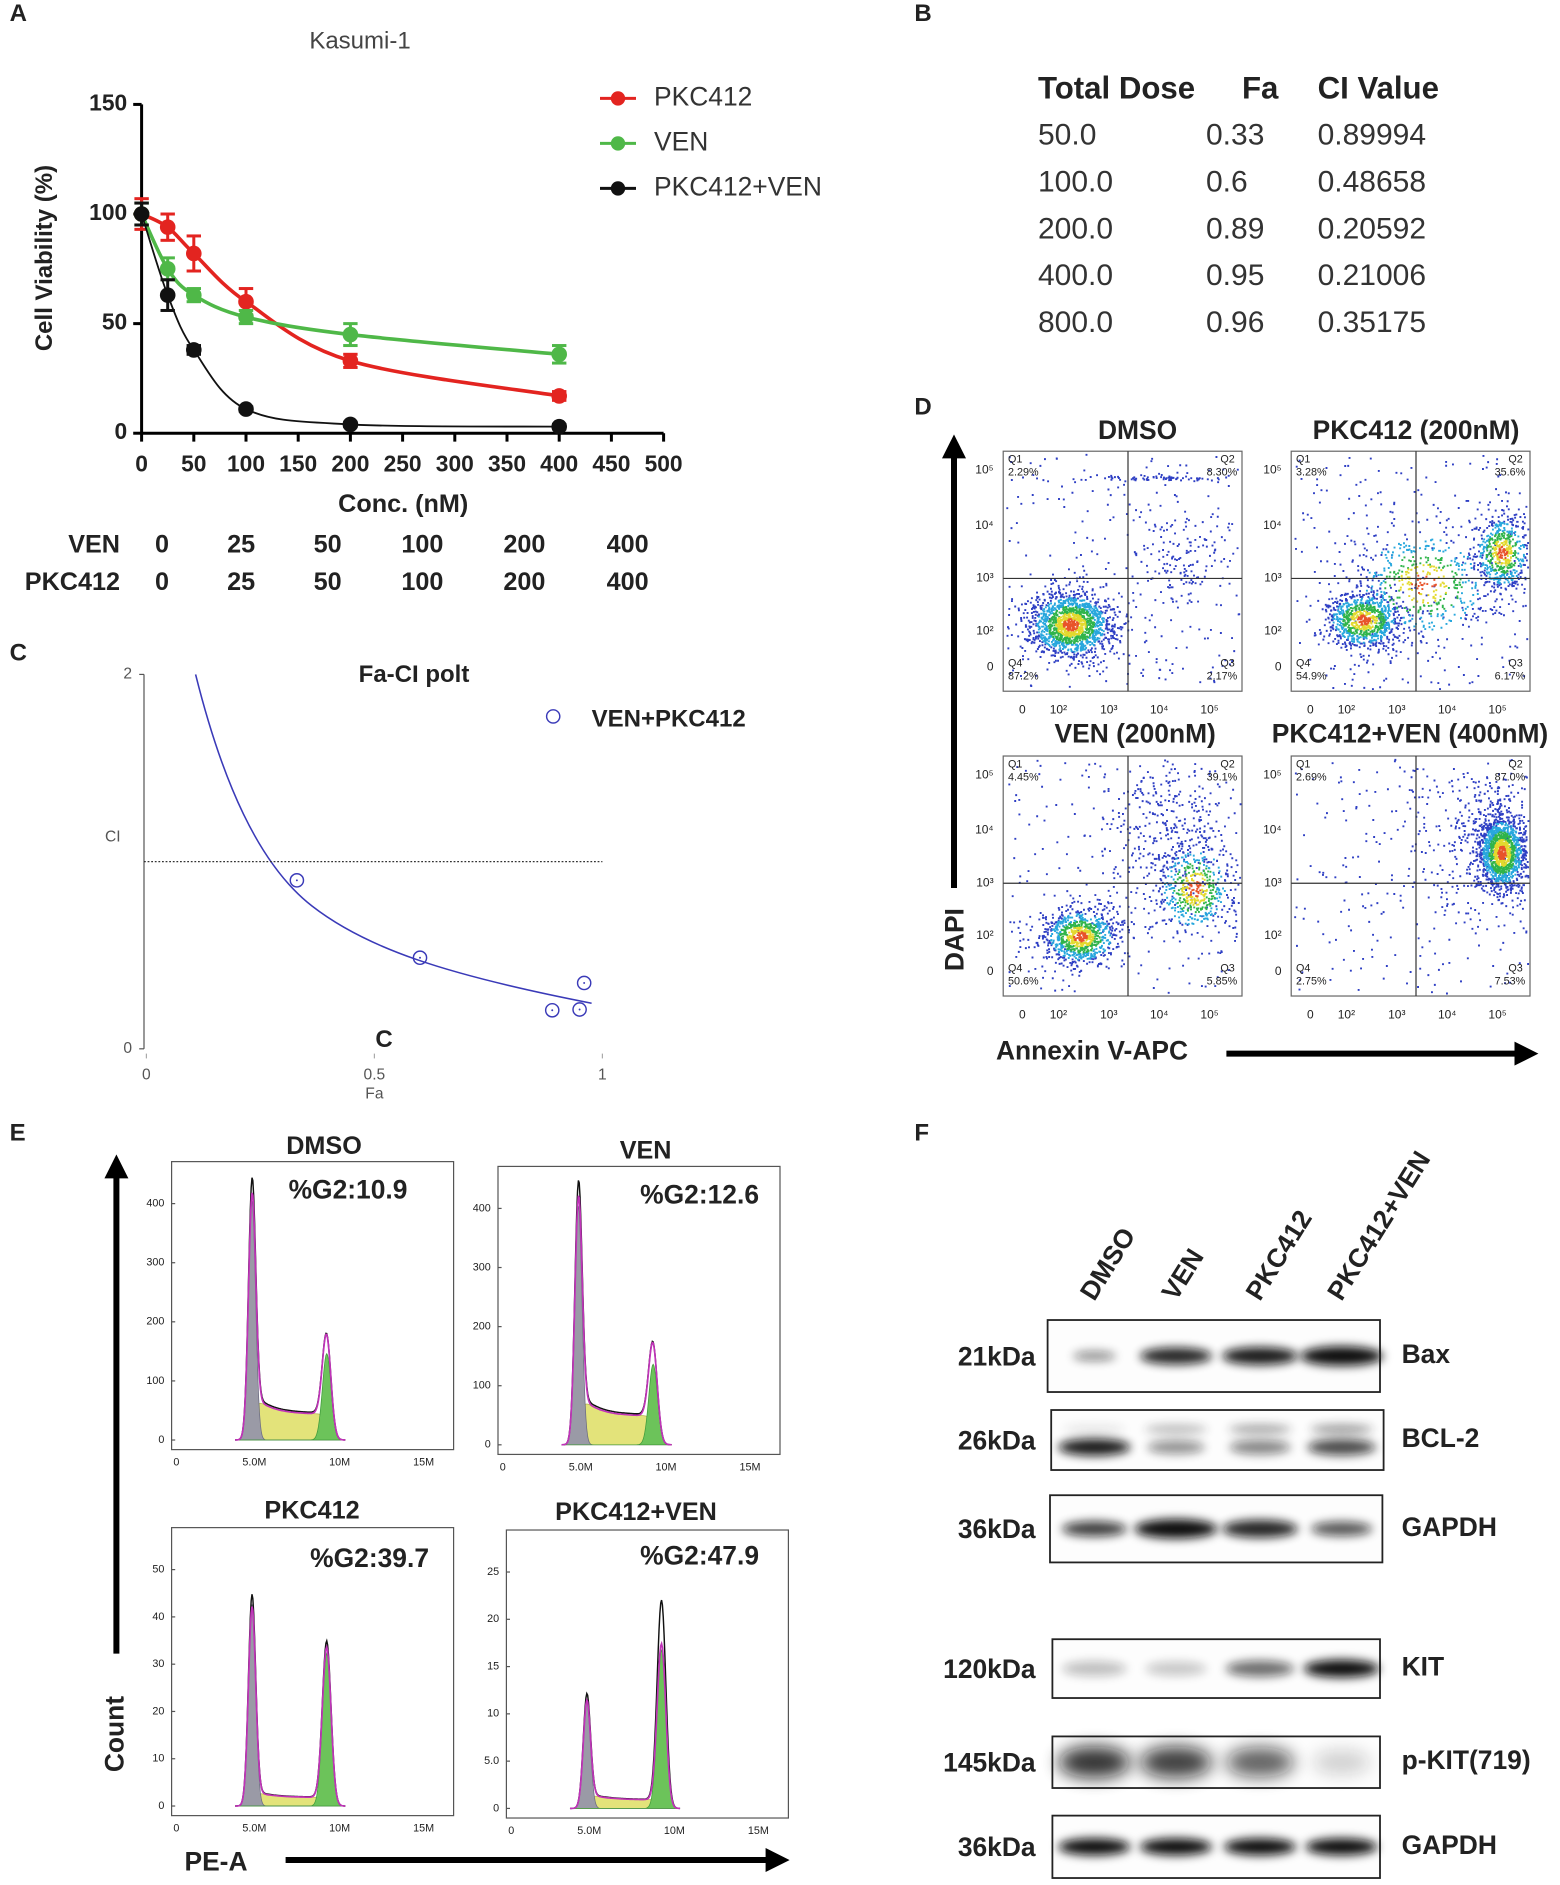  I want to click on panel-letter: C, so click(18, 652).